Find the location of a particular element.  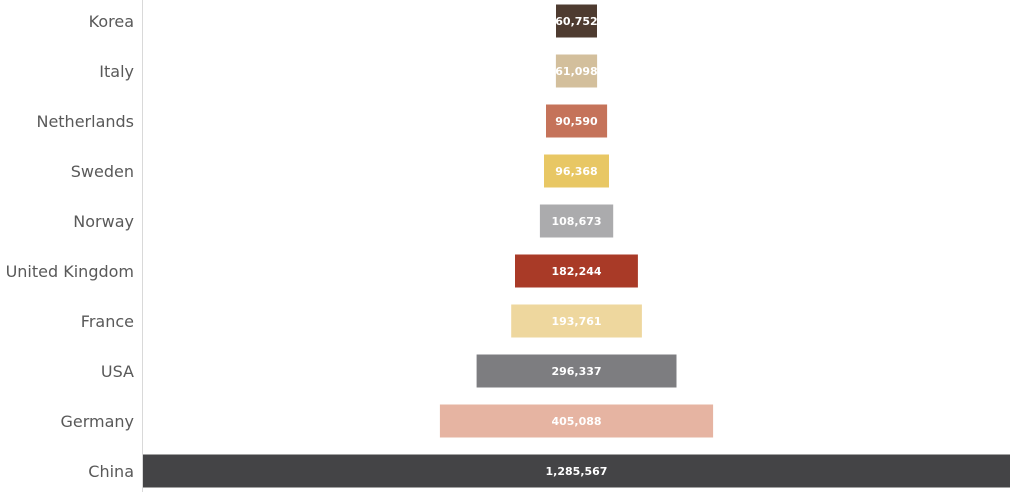

value-label-italy: 61,098 is located at coordinates (576, 71).